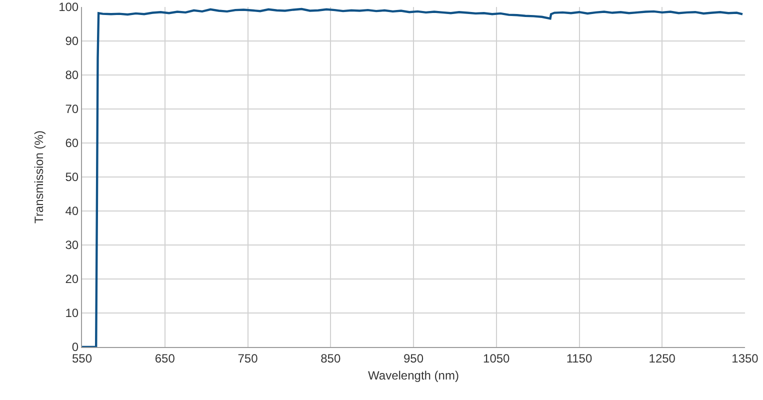 The height and width of the screenshot is (400, 763). What do you see at coordinates (579, 358) in the screenshot?
I see `x-tick-label: 1150` at bounding box center [579, 358].